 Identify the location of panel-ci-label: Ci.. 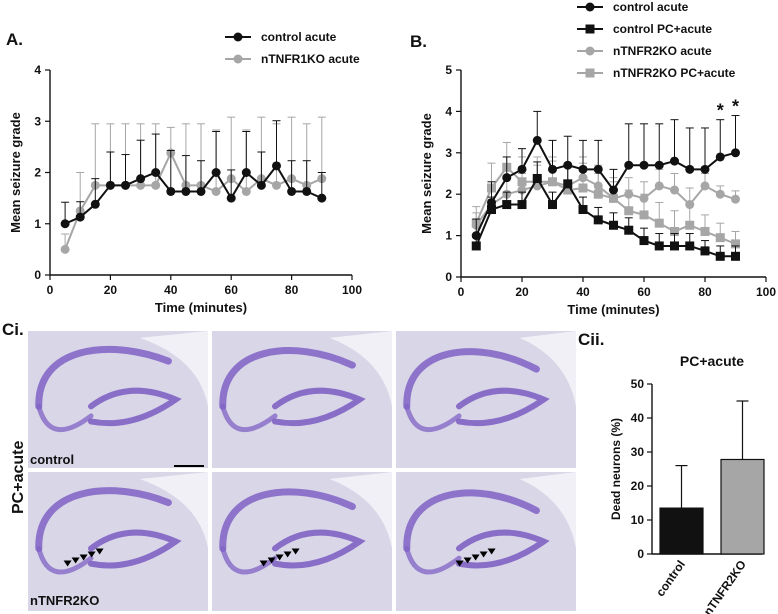
(13, 329).